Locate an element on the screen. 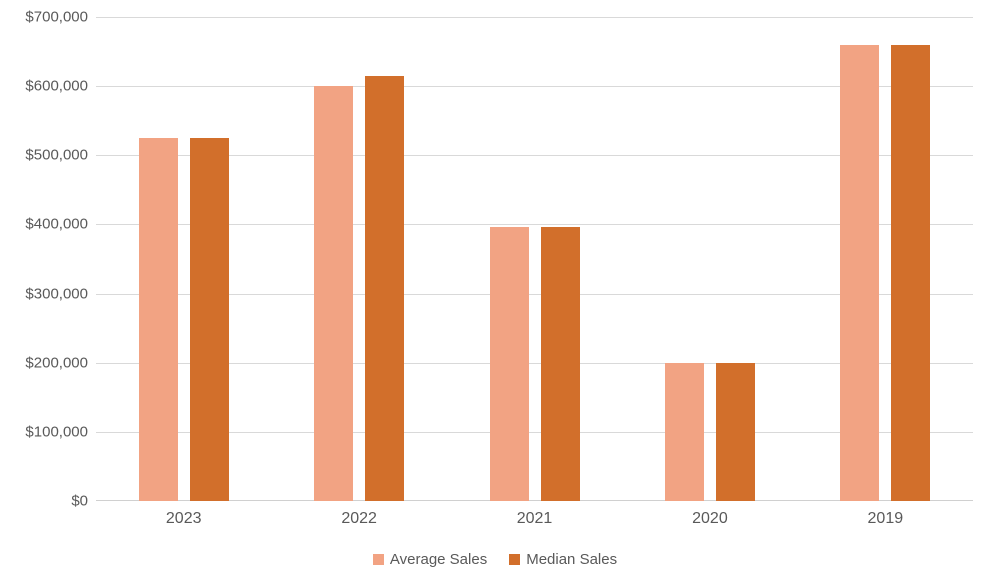  bar-group-2021 is located at coordinates (534, 259).